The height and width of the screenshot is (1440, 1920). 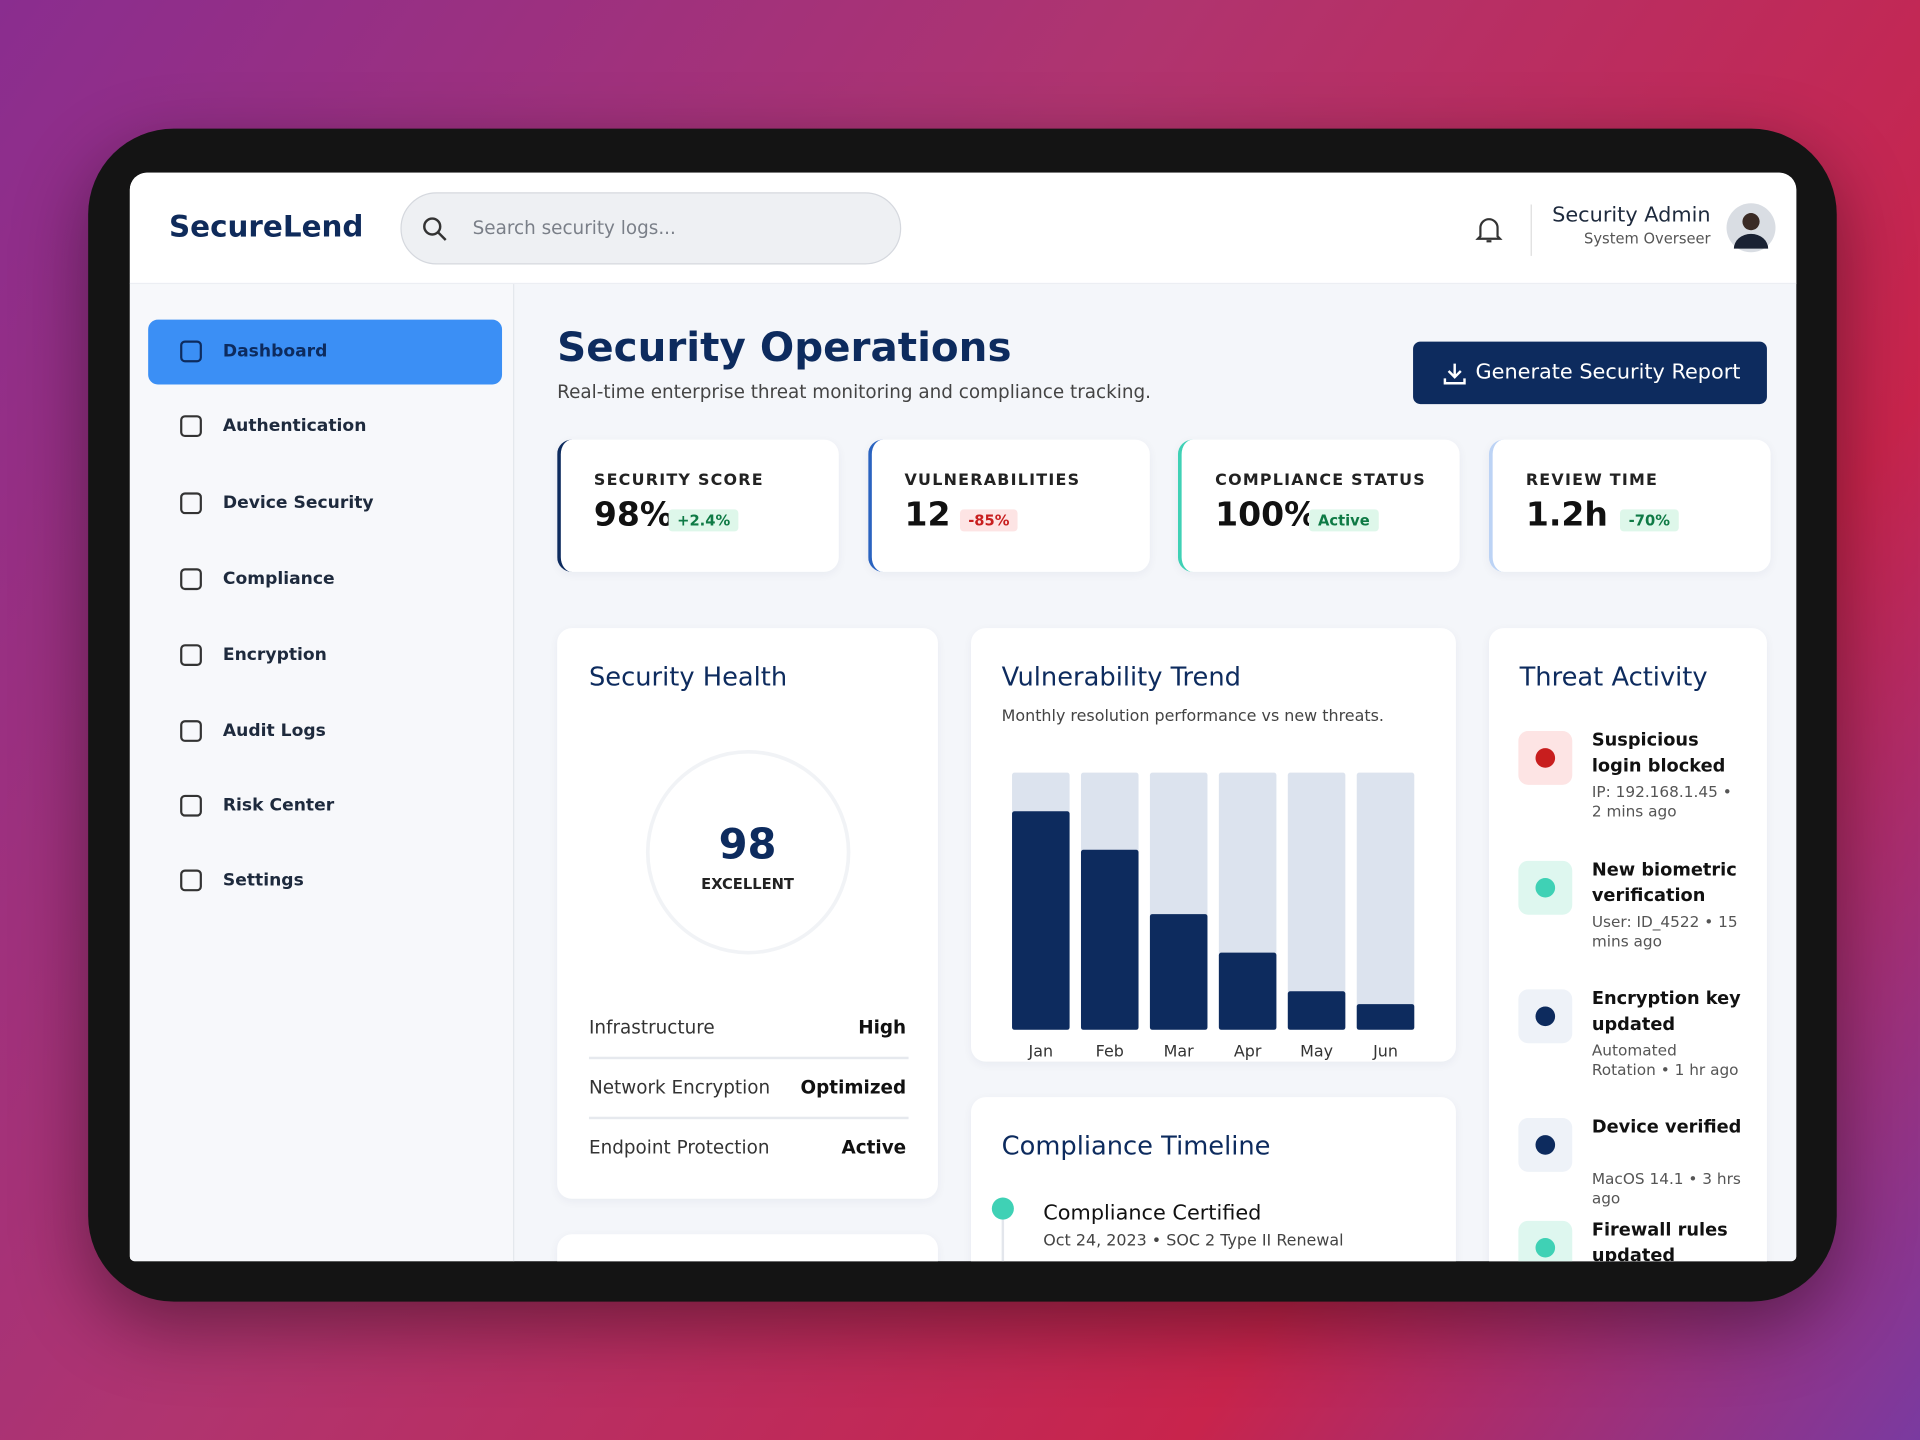 What do you see at coordinates (688, 677) in the screenshot?
I see `panel-title: Security Health` at bounding box center [688, 677].